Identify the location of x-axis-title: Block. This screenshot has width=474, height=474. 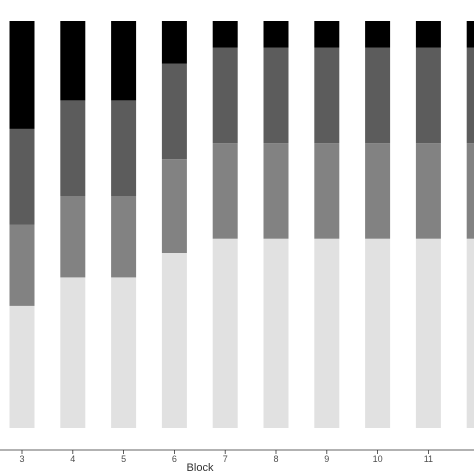
(200, 468).